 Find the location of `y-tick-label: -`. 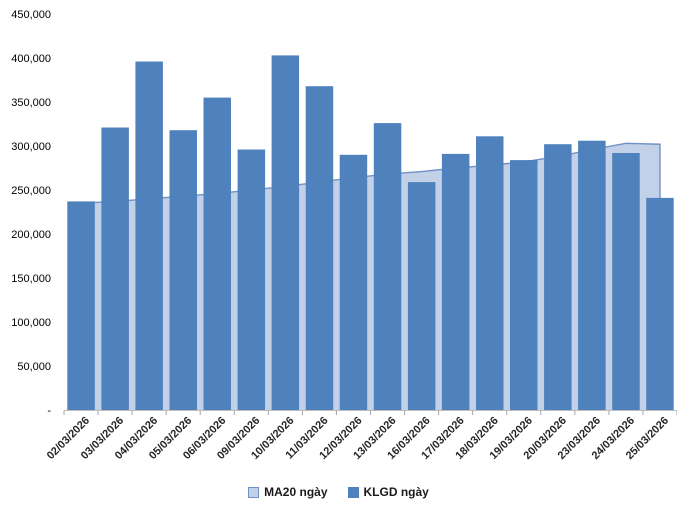

y-tick-label: - is located at coordinates (49, 411).